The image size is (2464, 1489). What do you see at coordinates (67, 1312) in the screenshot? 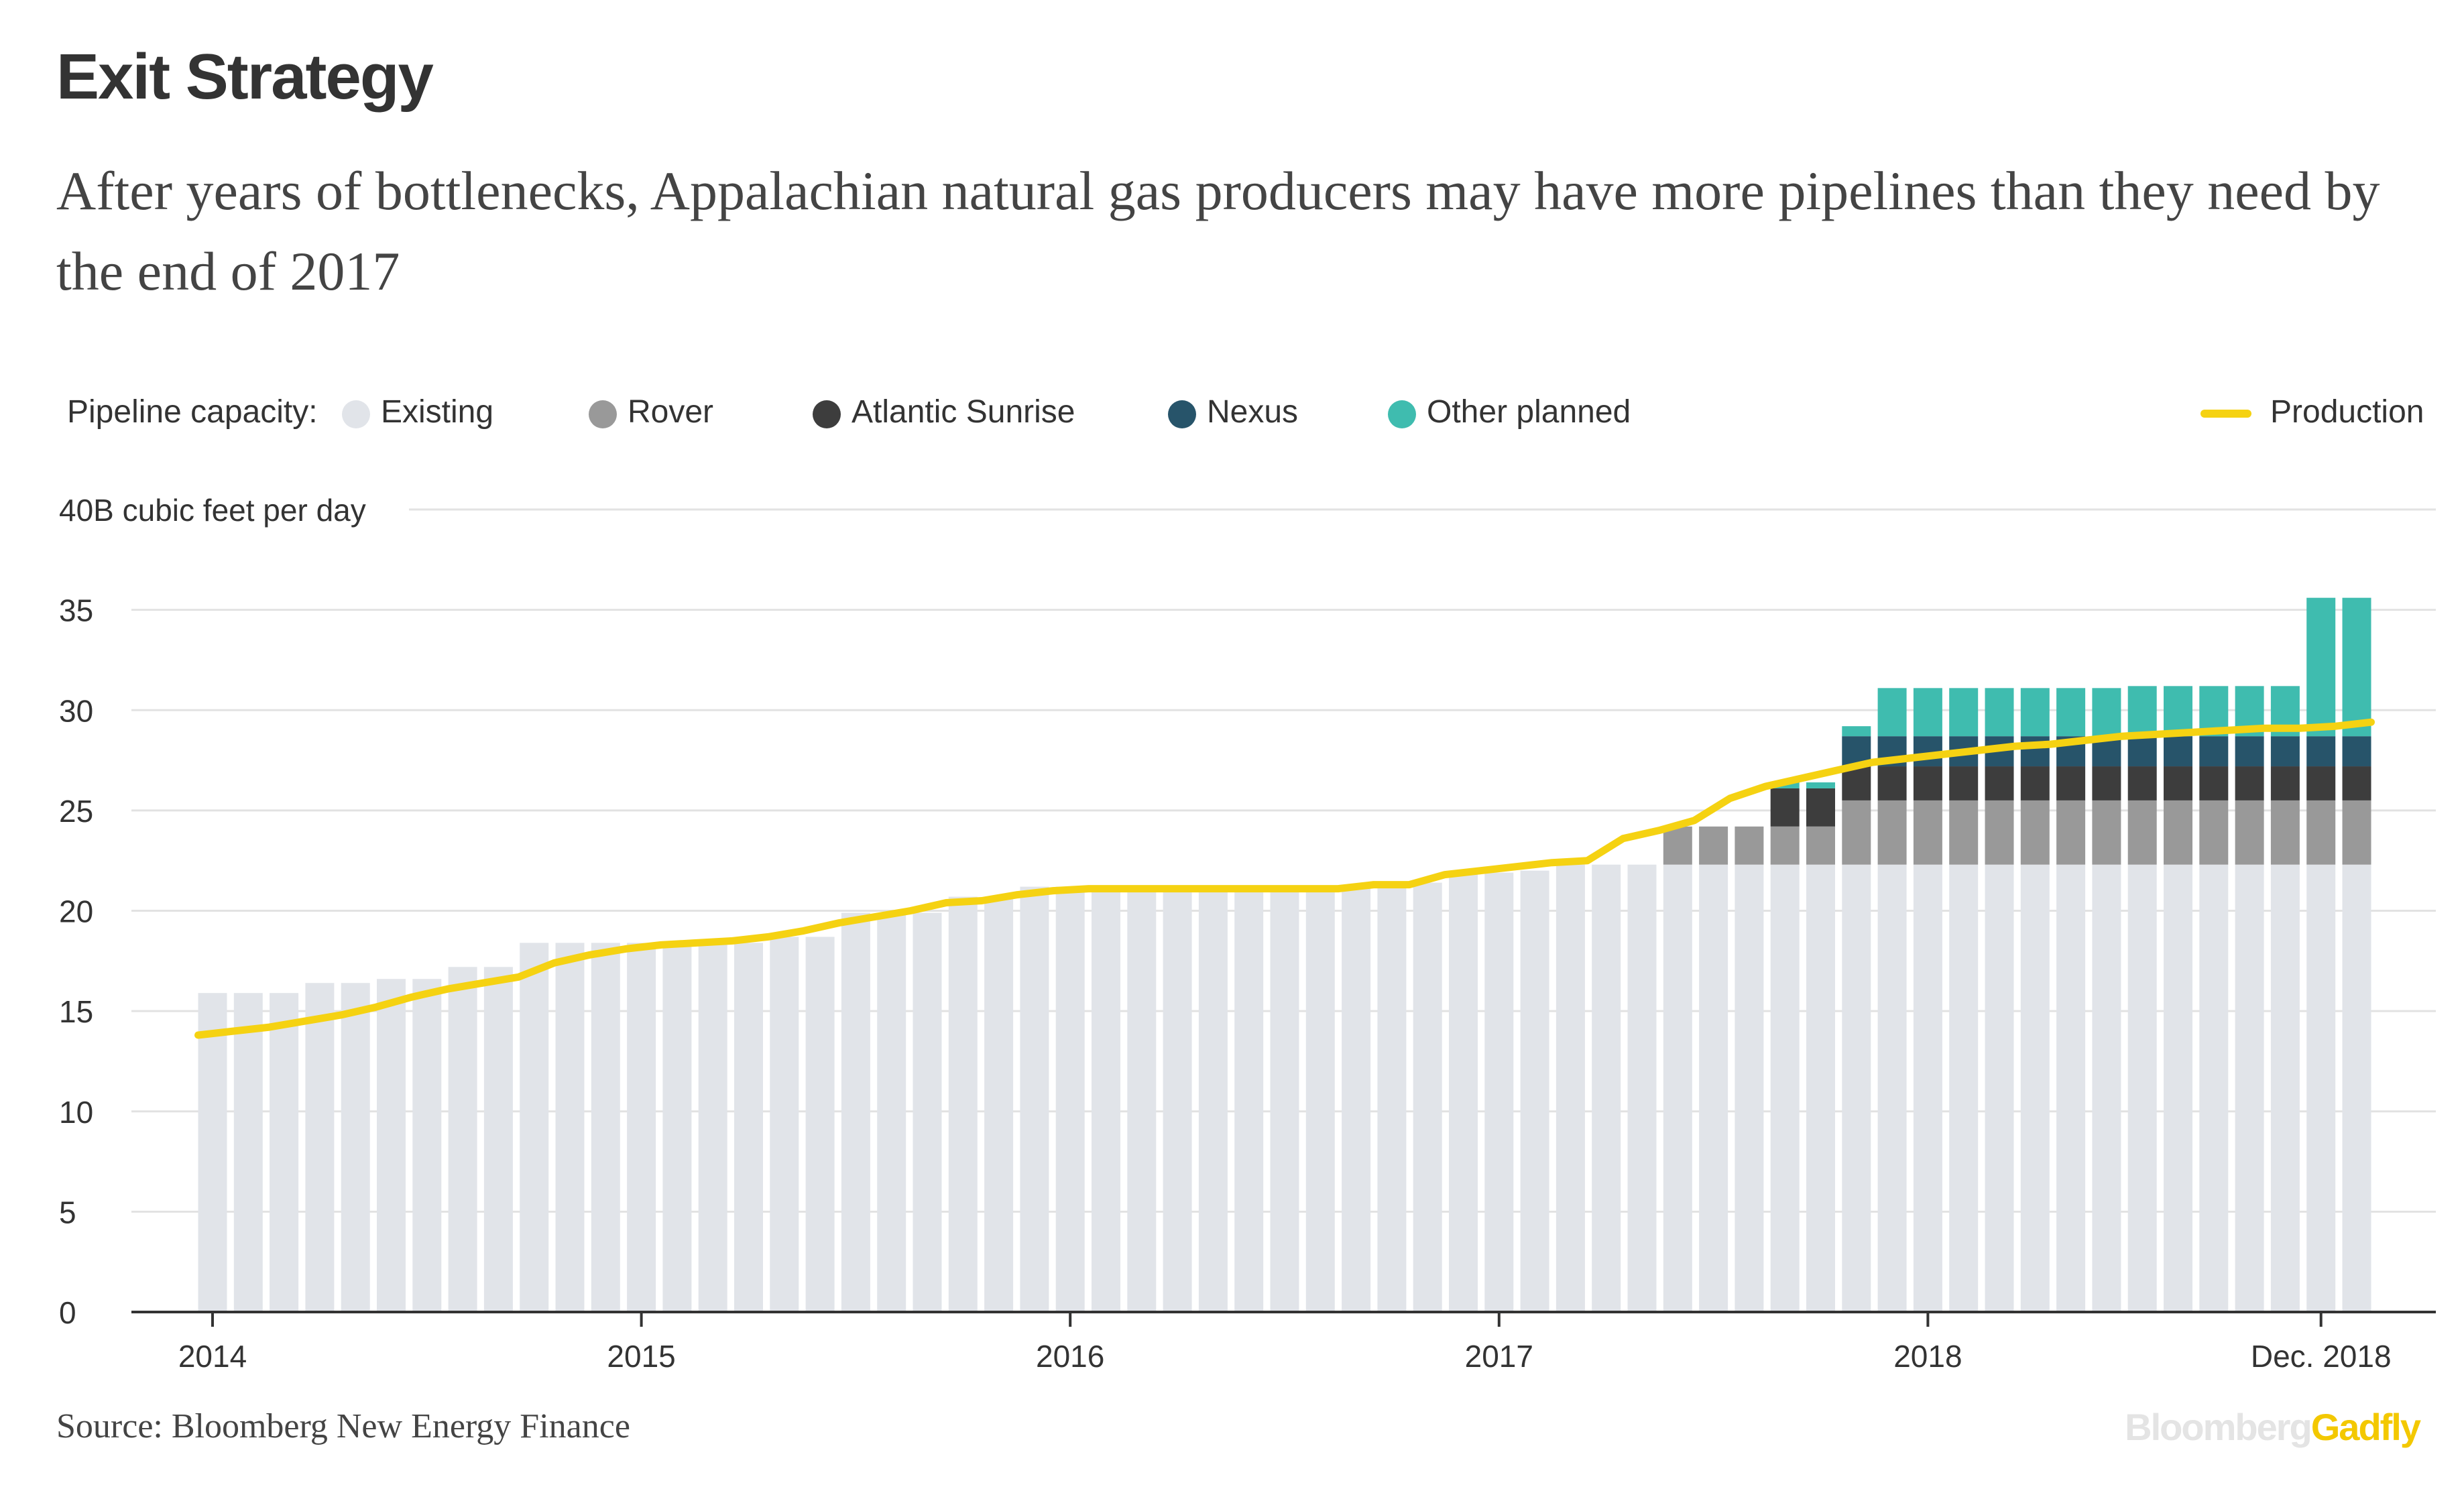
I see `y-tick-label: 0` at bounding box center [67, 1312].